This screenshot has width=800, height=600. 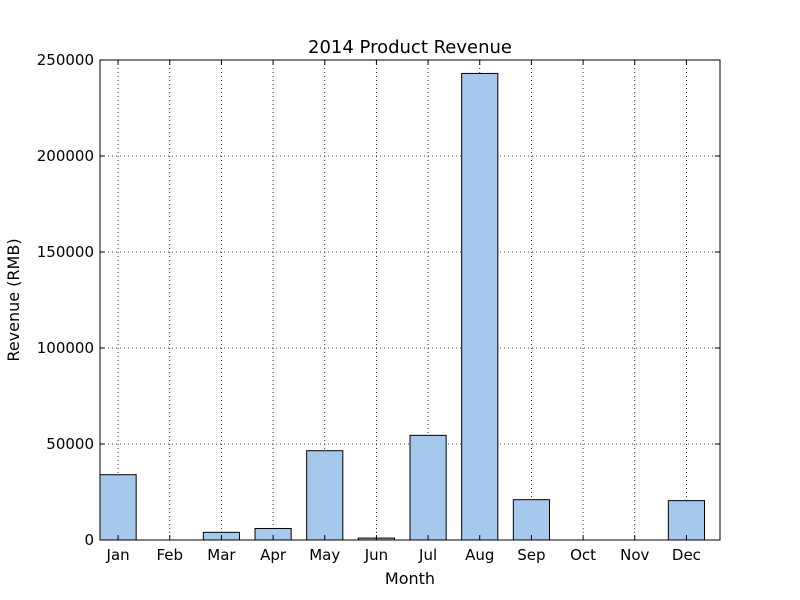 What do you see at coordinates (427, 555) in the screenshot?
I see `x-tick-label: Jul` at bounding box center [427, 555].